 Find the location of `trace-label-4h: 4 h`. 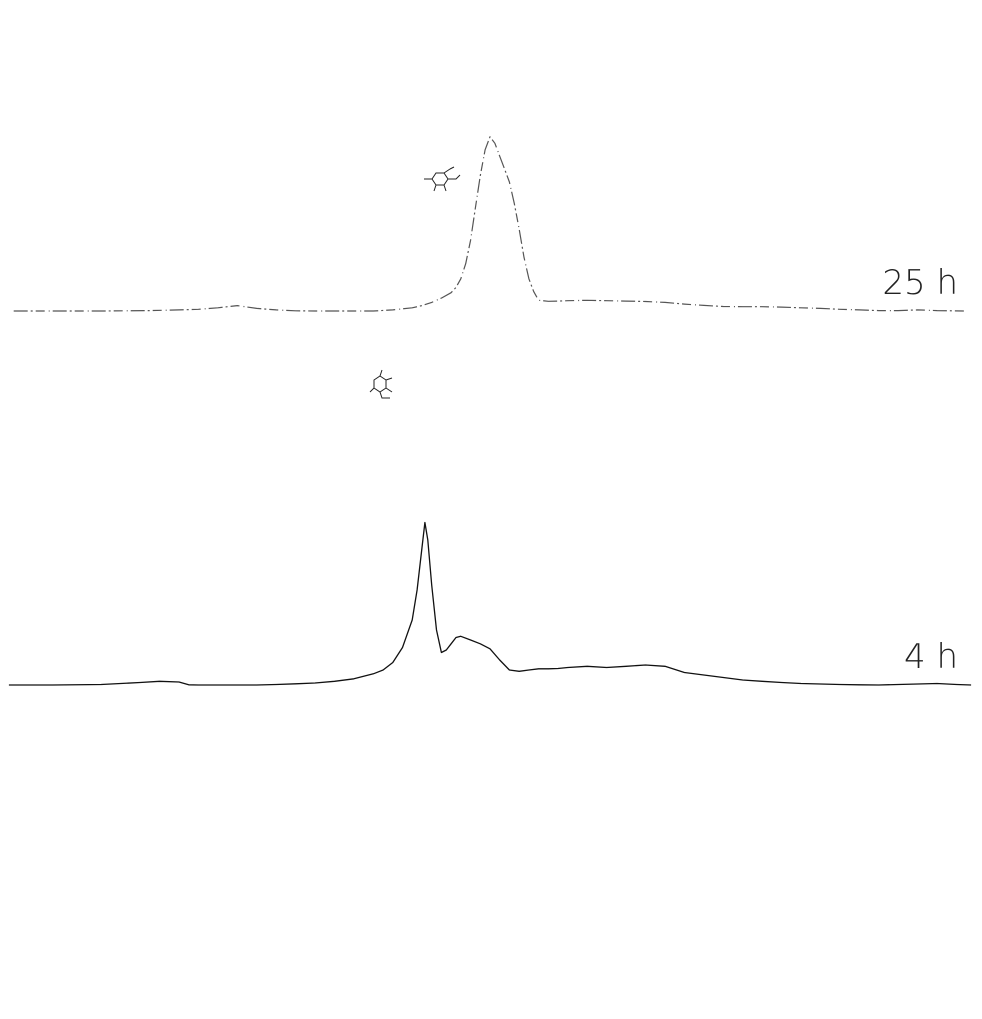

trace-label-4h: 4 h is located at coordinates (931, 657).